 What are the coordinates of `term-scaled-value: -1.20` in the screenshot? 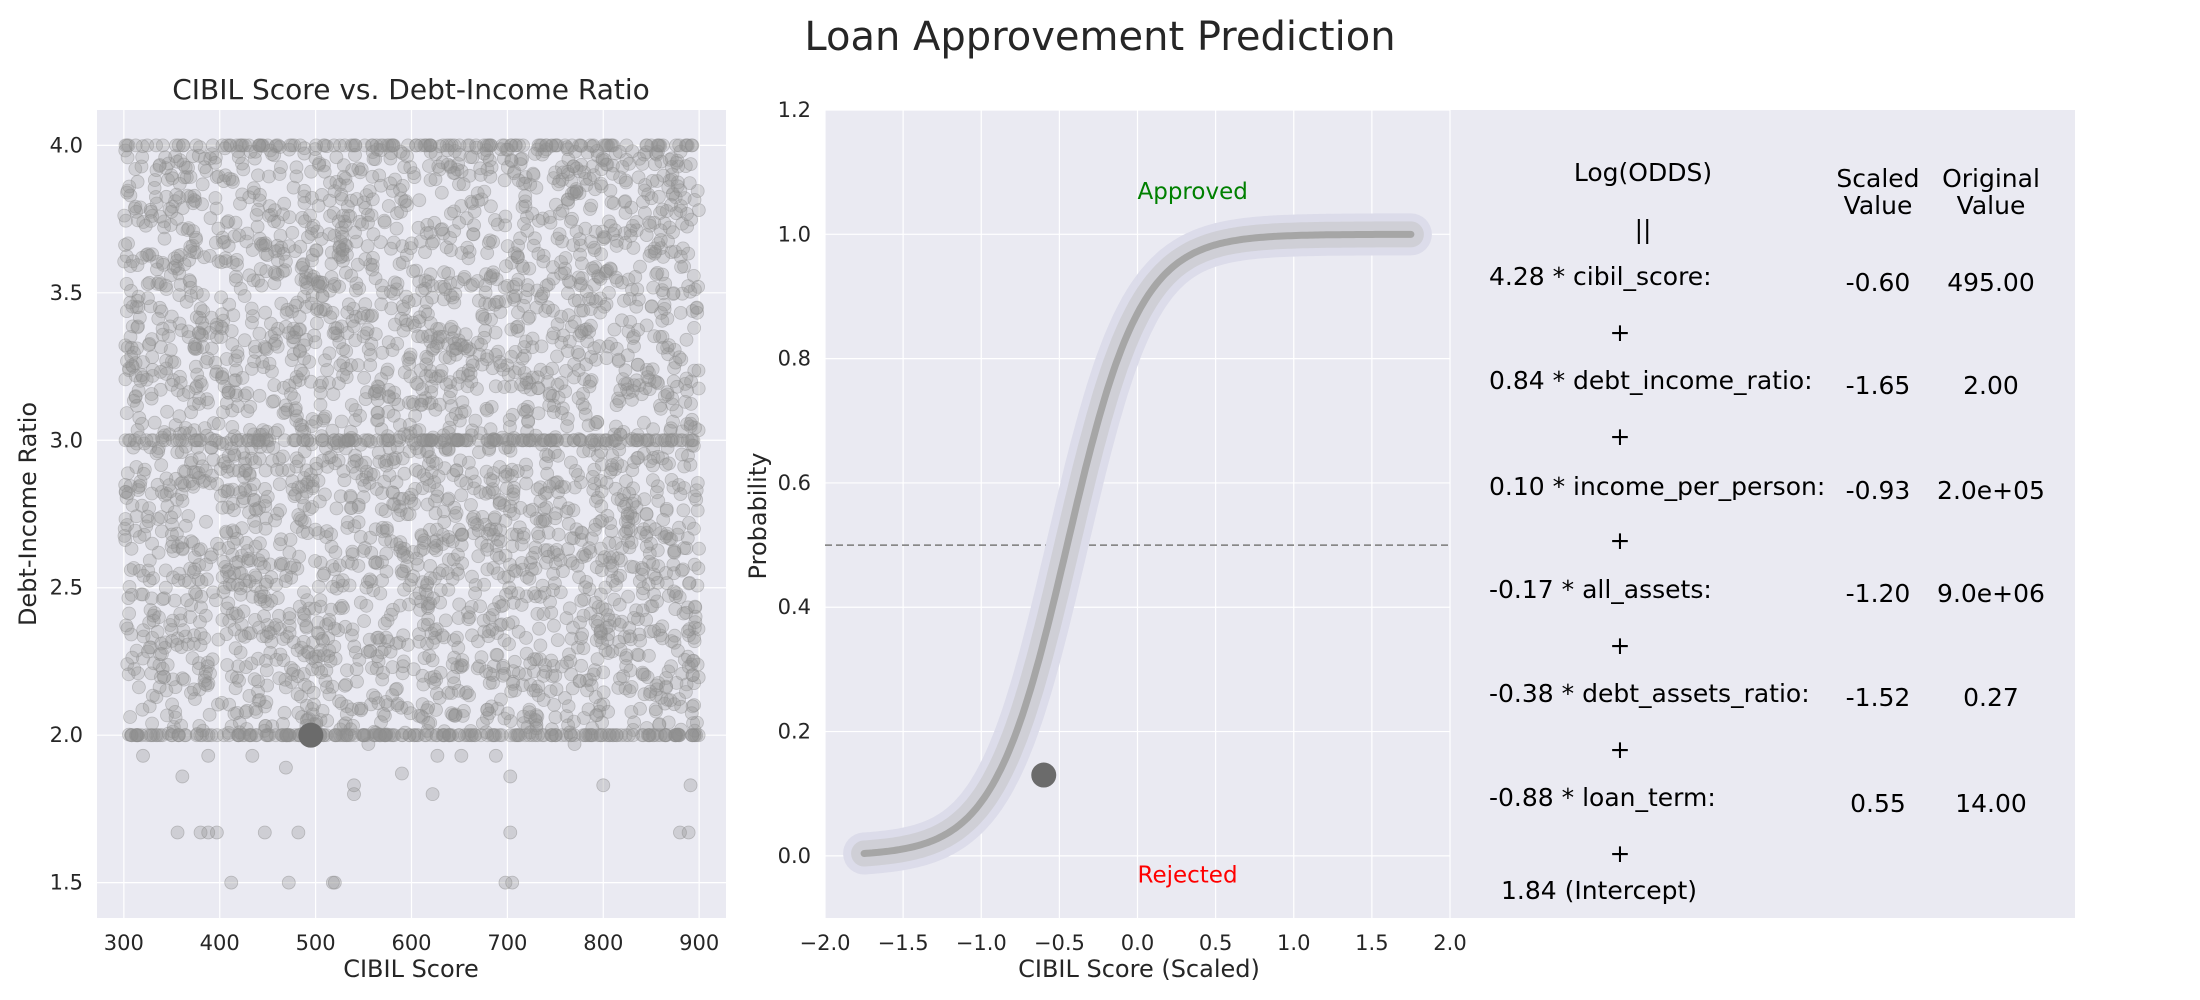 It's located at (1878, 593).